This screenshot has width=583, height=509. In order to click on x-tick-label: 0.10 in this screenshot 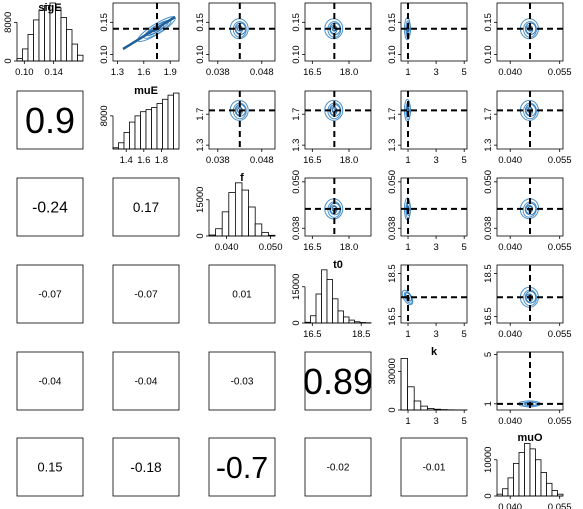, I will do `click(24, 72)`.